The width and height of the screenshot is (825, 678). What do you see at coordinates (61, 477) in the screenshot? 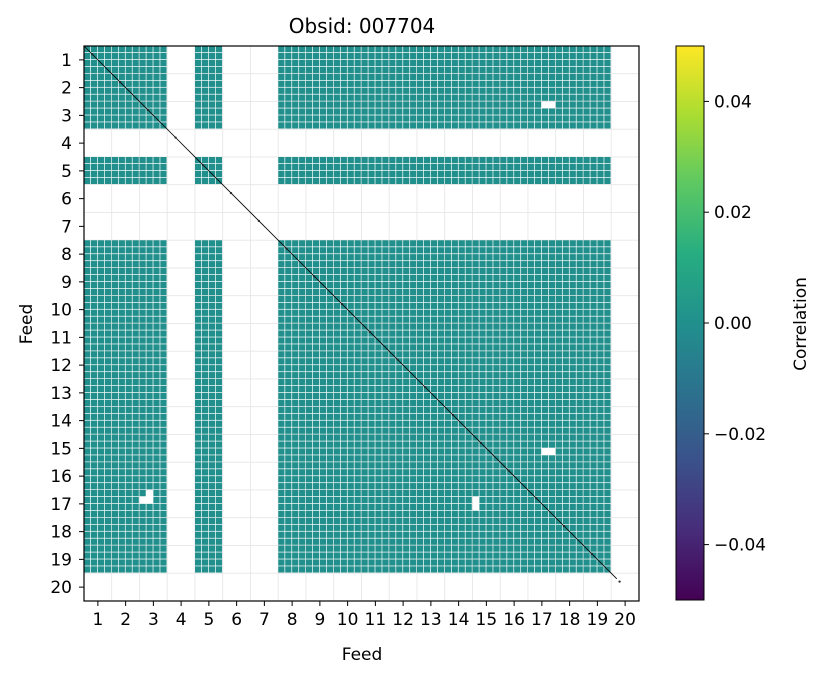
I see `y-tick-label: 16` at bounding box center [61, 477].